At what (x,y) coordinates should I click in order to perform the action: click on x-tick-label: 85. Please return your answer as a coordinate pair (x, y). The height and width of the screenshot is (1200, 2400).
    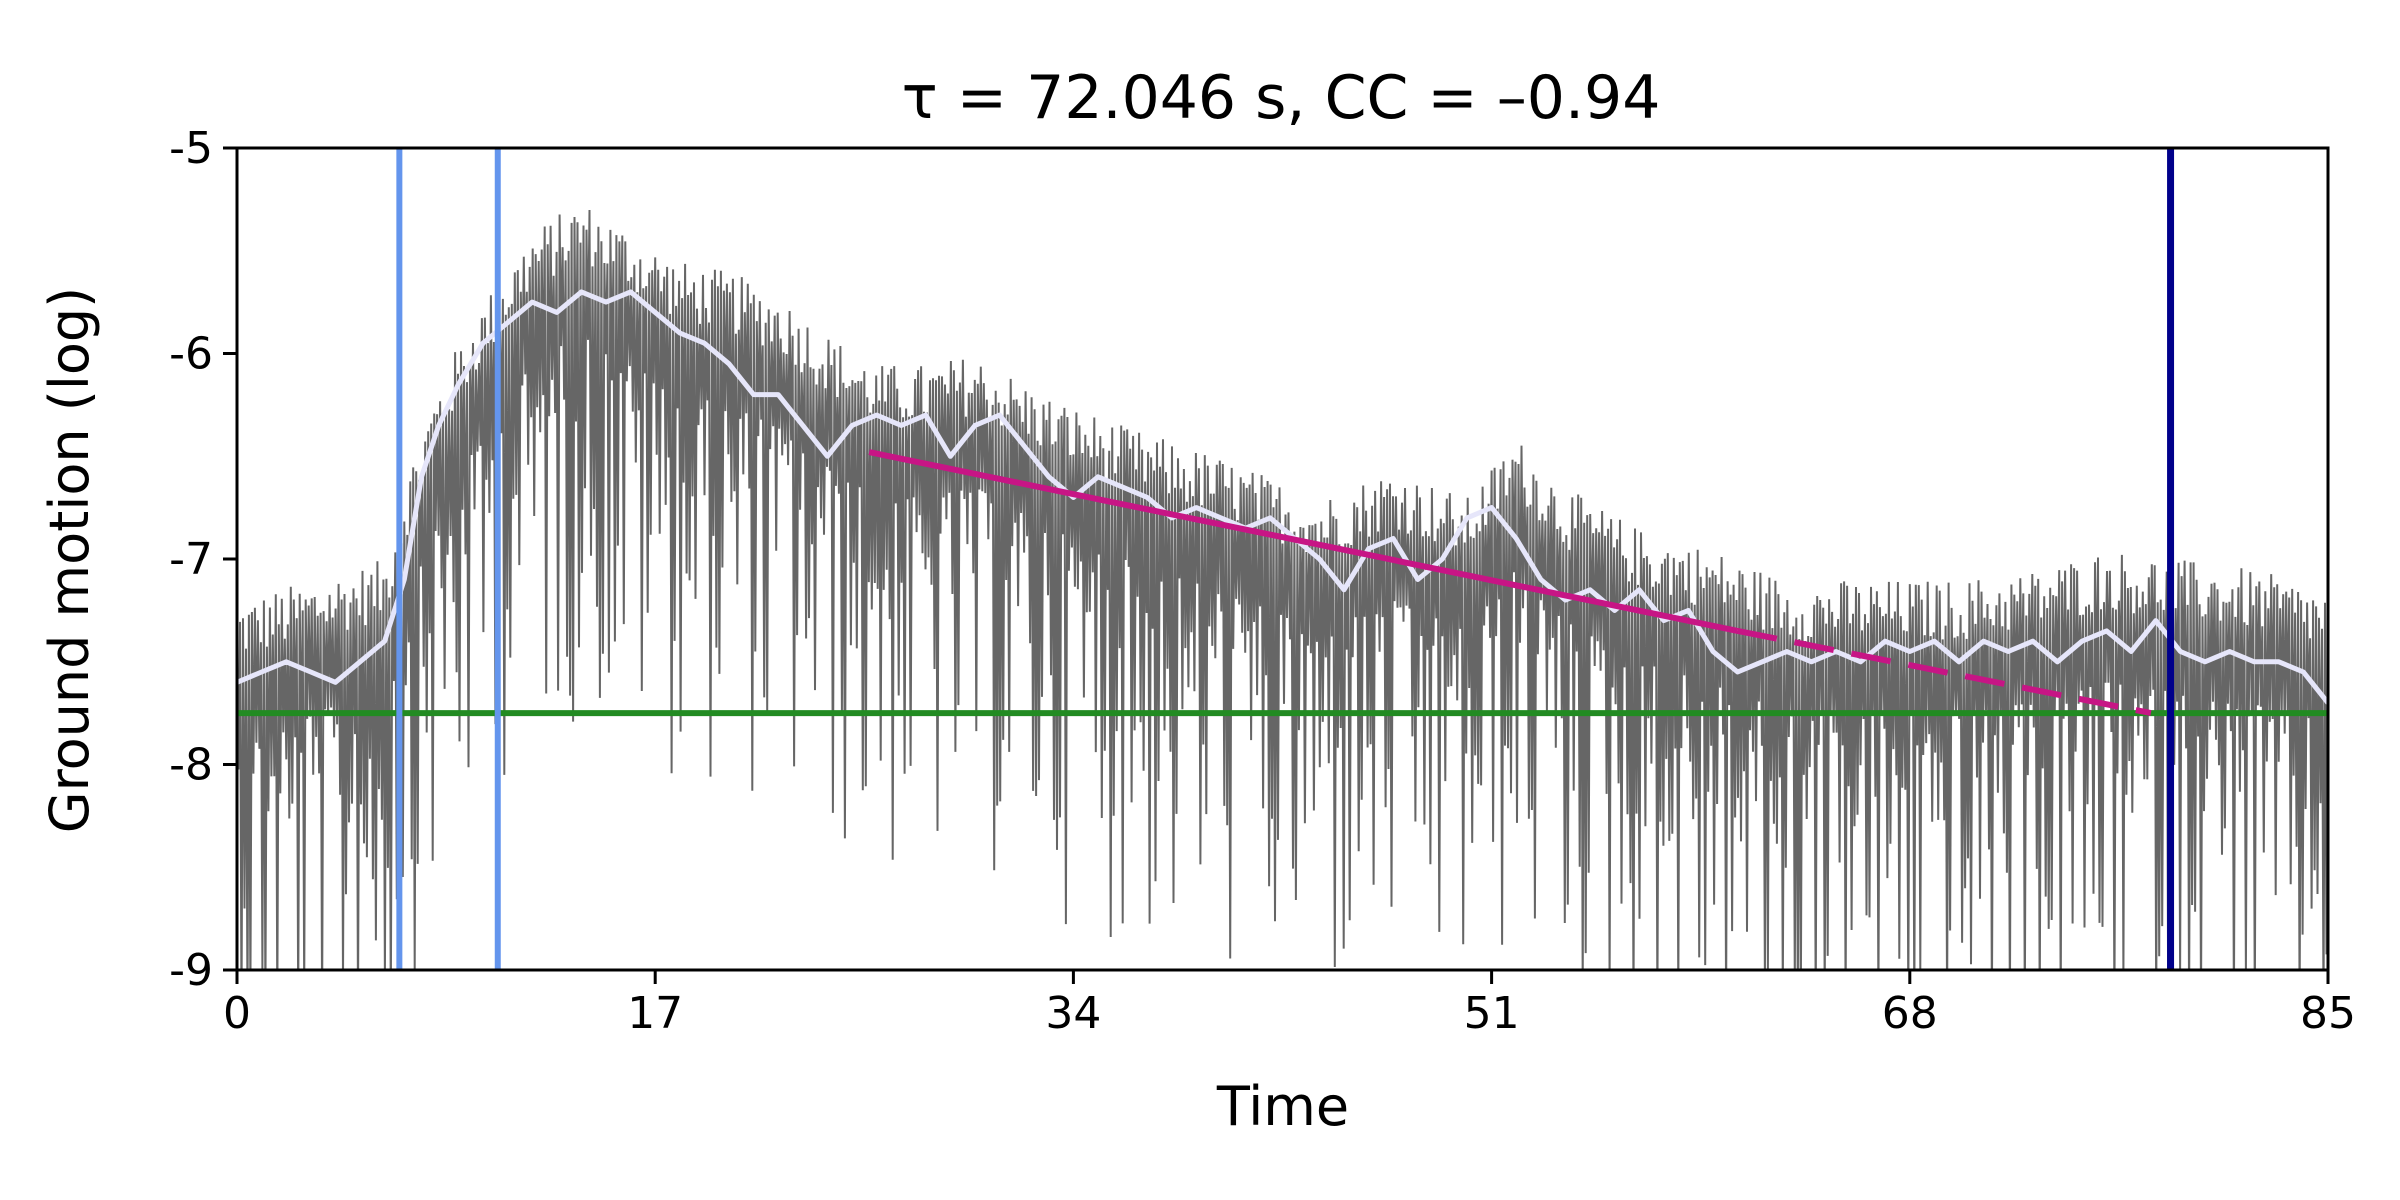
    Looking at the image, I should click on (2328, 1013).